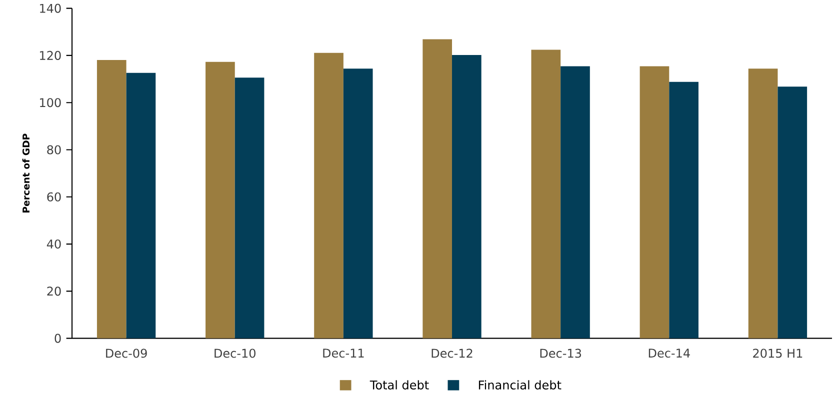 The height and width of the screenshot is (409, 834). What do you see at coordinates (520, 385) in the screenshot?
I see `legend-label: Financial debt` at bounding box center [520, 385].